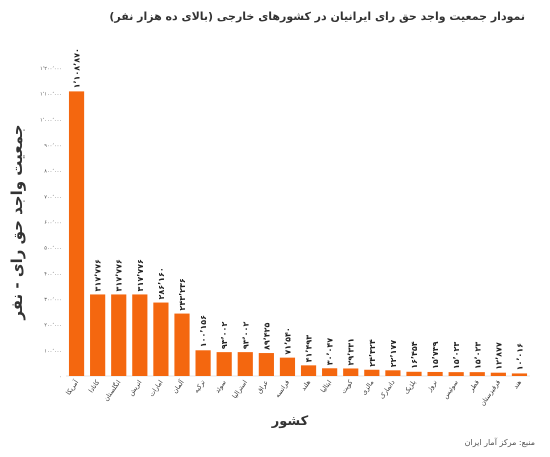 Image resolution: width=550 pixels, height=457 pixels. I want to click on value-label: ۲۸۶٬۱۶۰, so click(161, 283).